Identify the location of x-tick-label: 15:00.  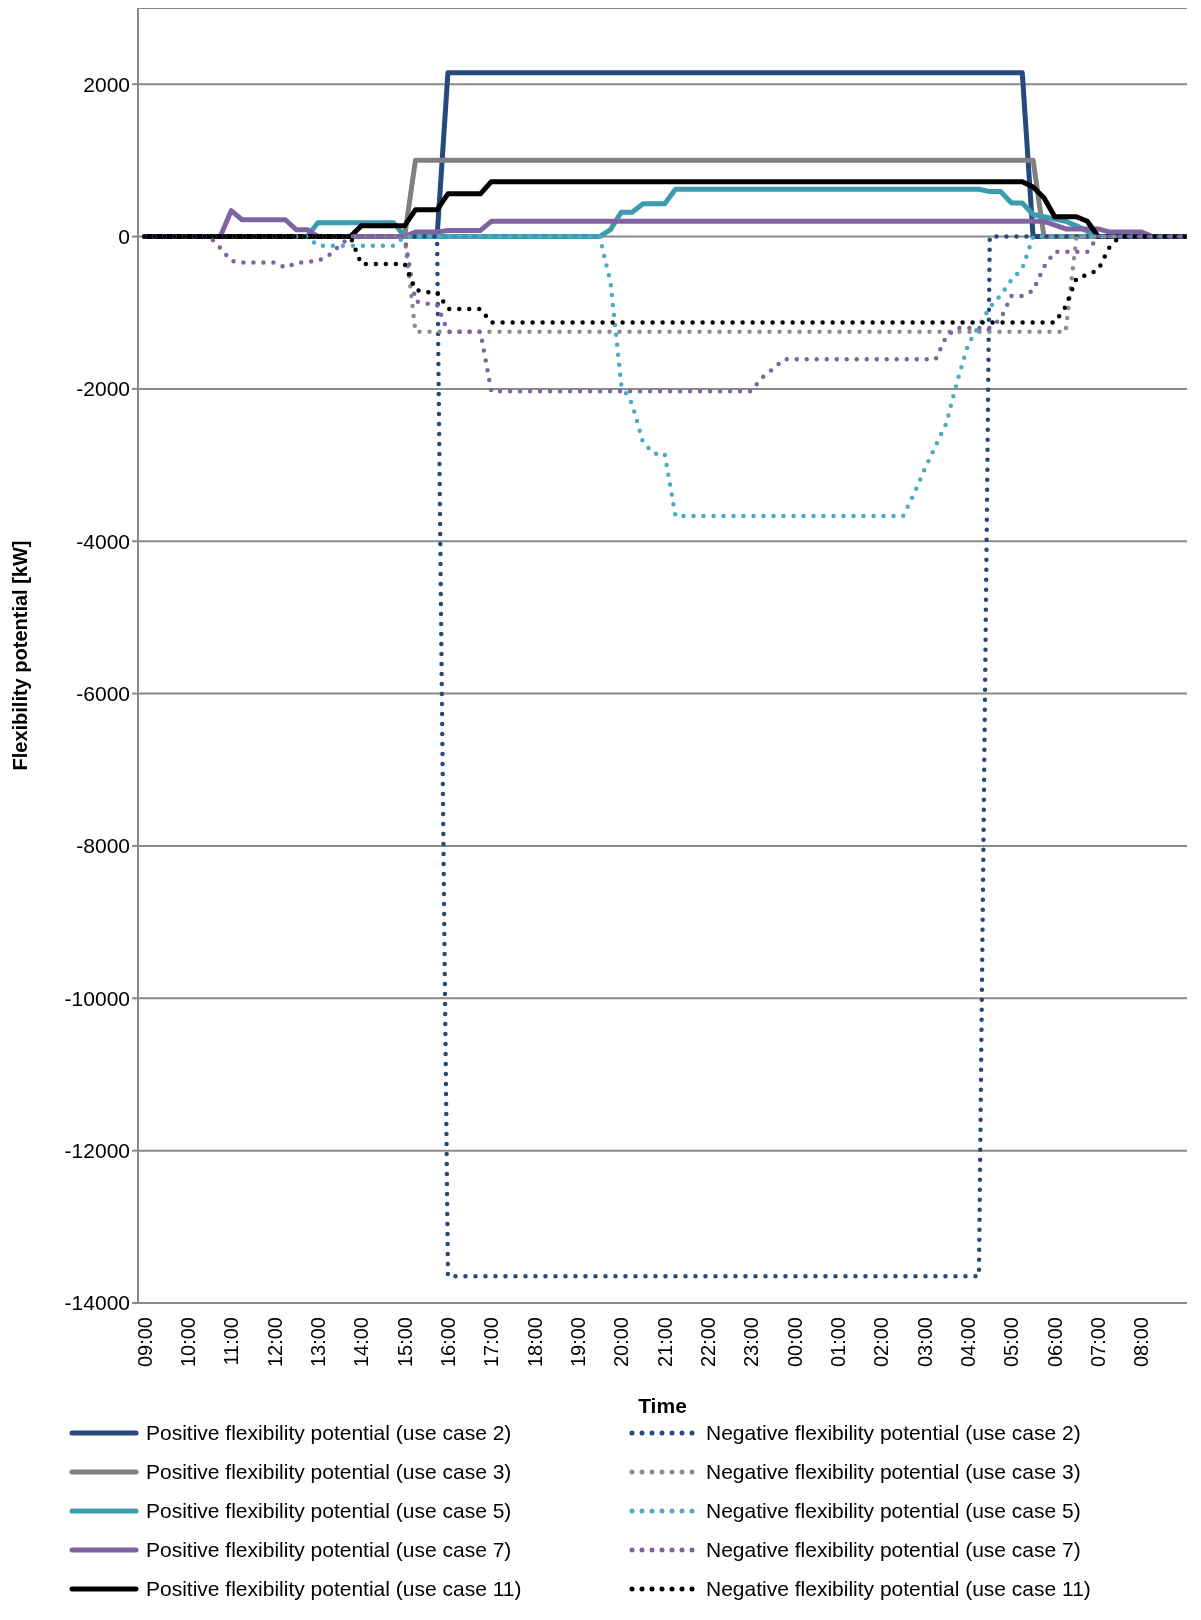
(404, 1342).